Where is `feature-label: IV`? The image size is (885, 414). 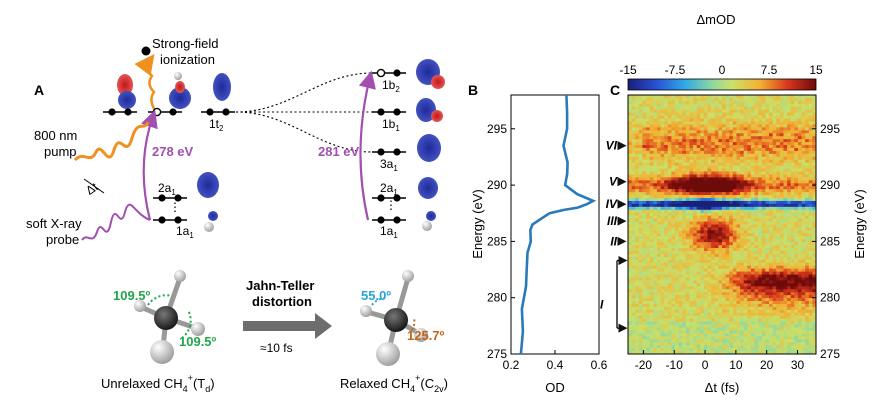
feature-label: IV is located at coordinates (612, 204).